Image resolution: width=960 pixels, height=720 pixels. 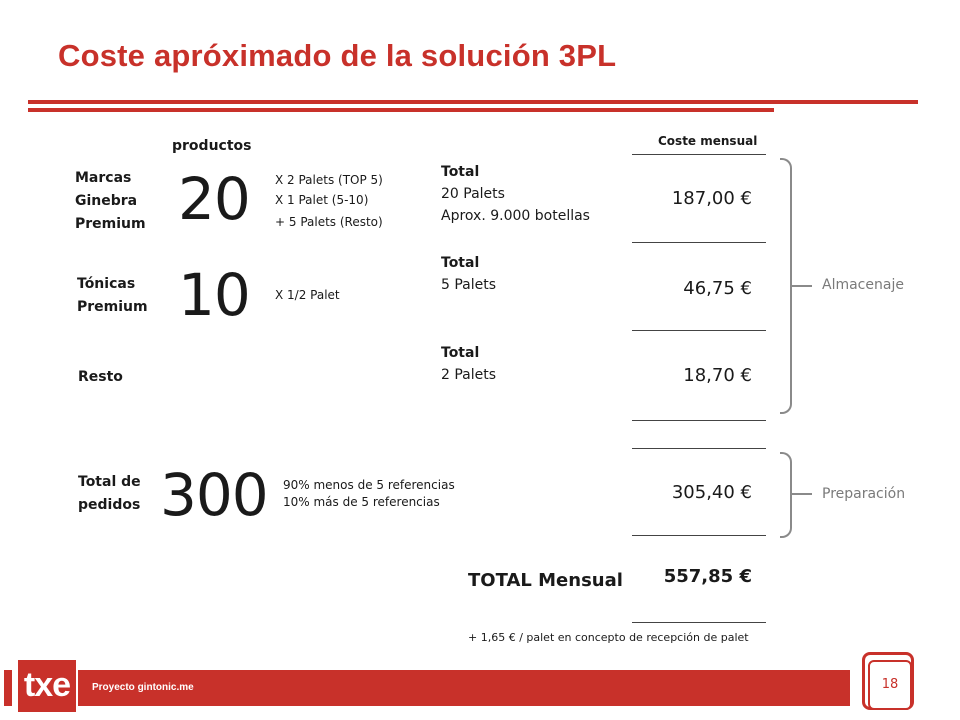 What do you see at coordinates (473, 194) in the screenshot?
I see `total-line: 20 Palets` at bounding box center [473, 194].